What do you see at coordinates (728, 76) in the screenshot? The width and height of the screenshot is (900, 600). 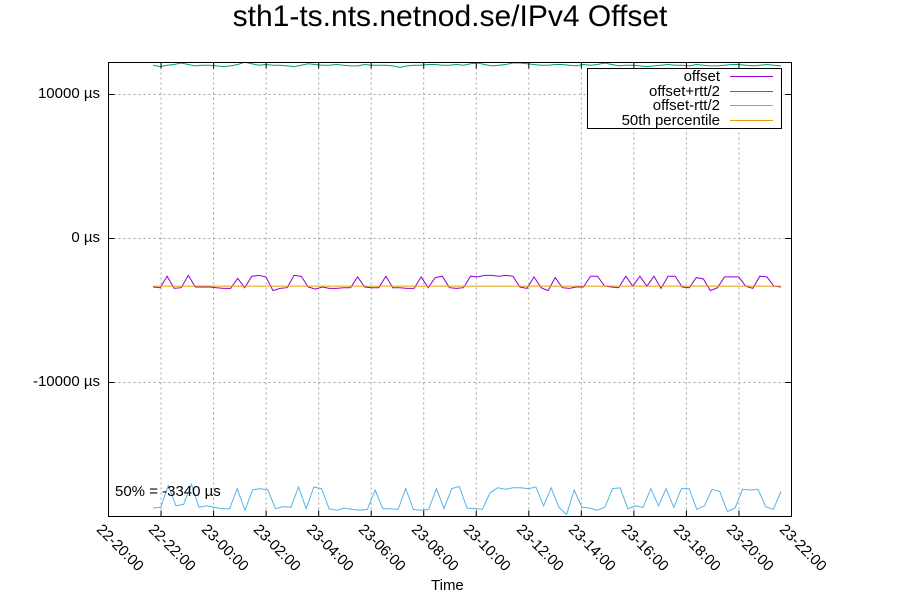 I see `legend-item-offset: offset` at bounding box center [728, 76].